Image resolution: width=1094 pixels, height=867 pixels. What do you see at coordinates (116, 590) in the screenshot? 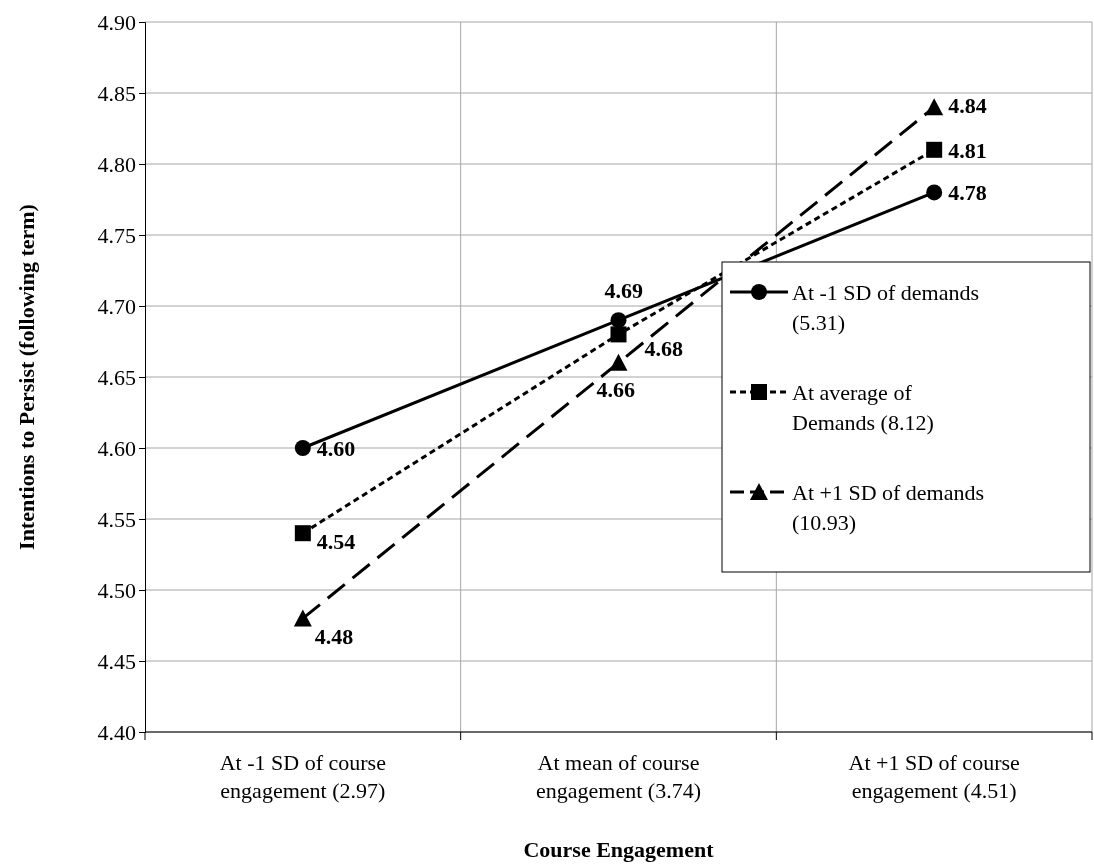
I see `text: 4.50` at bounding box center [116, 590].